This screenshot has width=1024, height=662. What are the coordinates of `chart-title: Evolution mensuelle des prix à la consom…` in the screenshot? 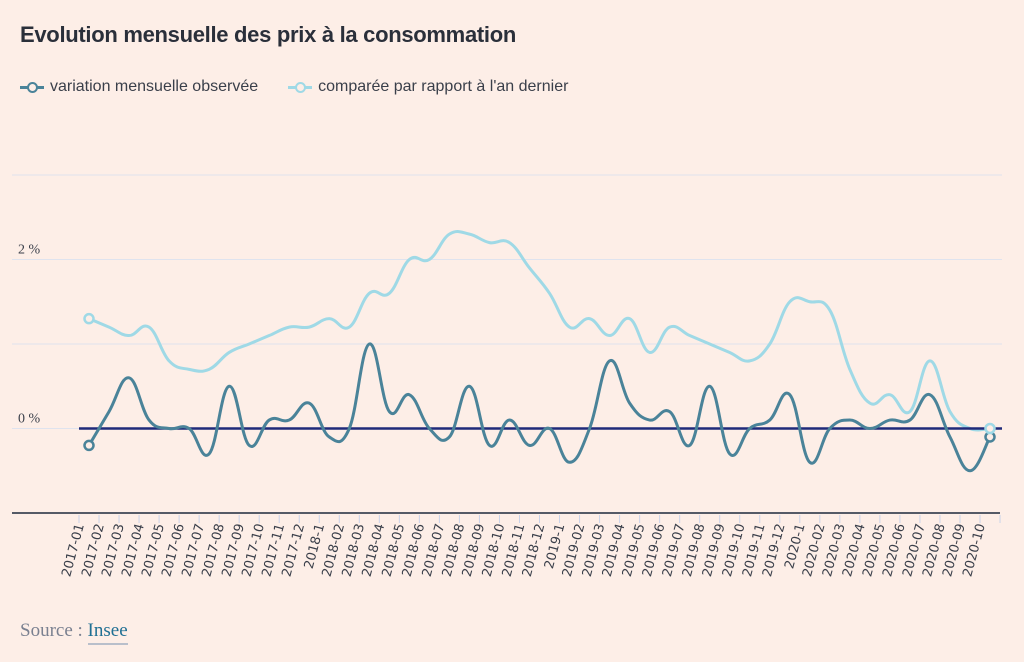 It's located at (268, 34).